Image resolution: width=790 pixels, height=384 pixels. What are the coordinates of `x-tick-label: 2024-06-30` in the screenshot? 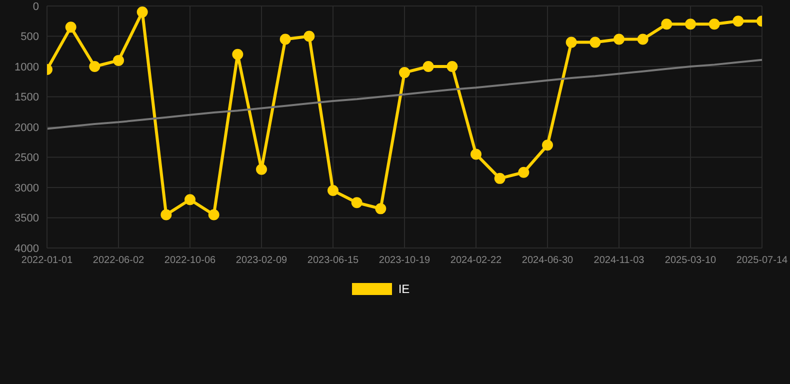 It's located at (548, 260).